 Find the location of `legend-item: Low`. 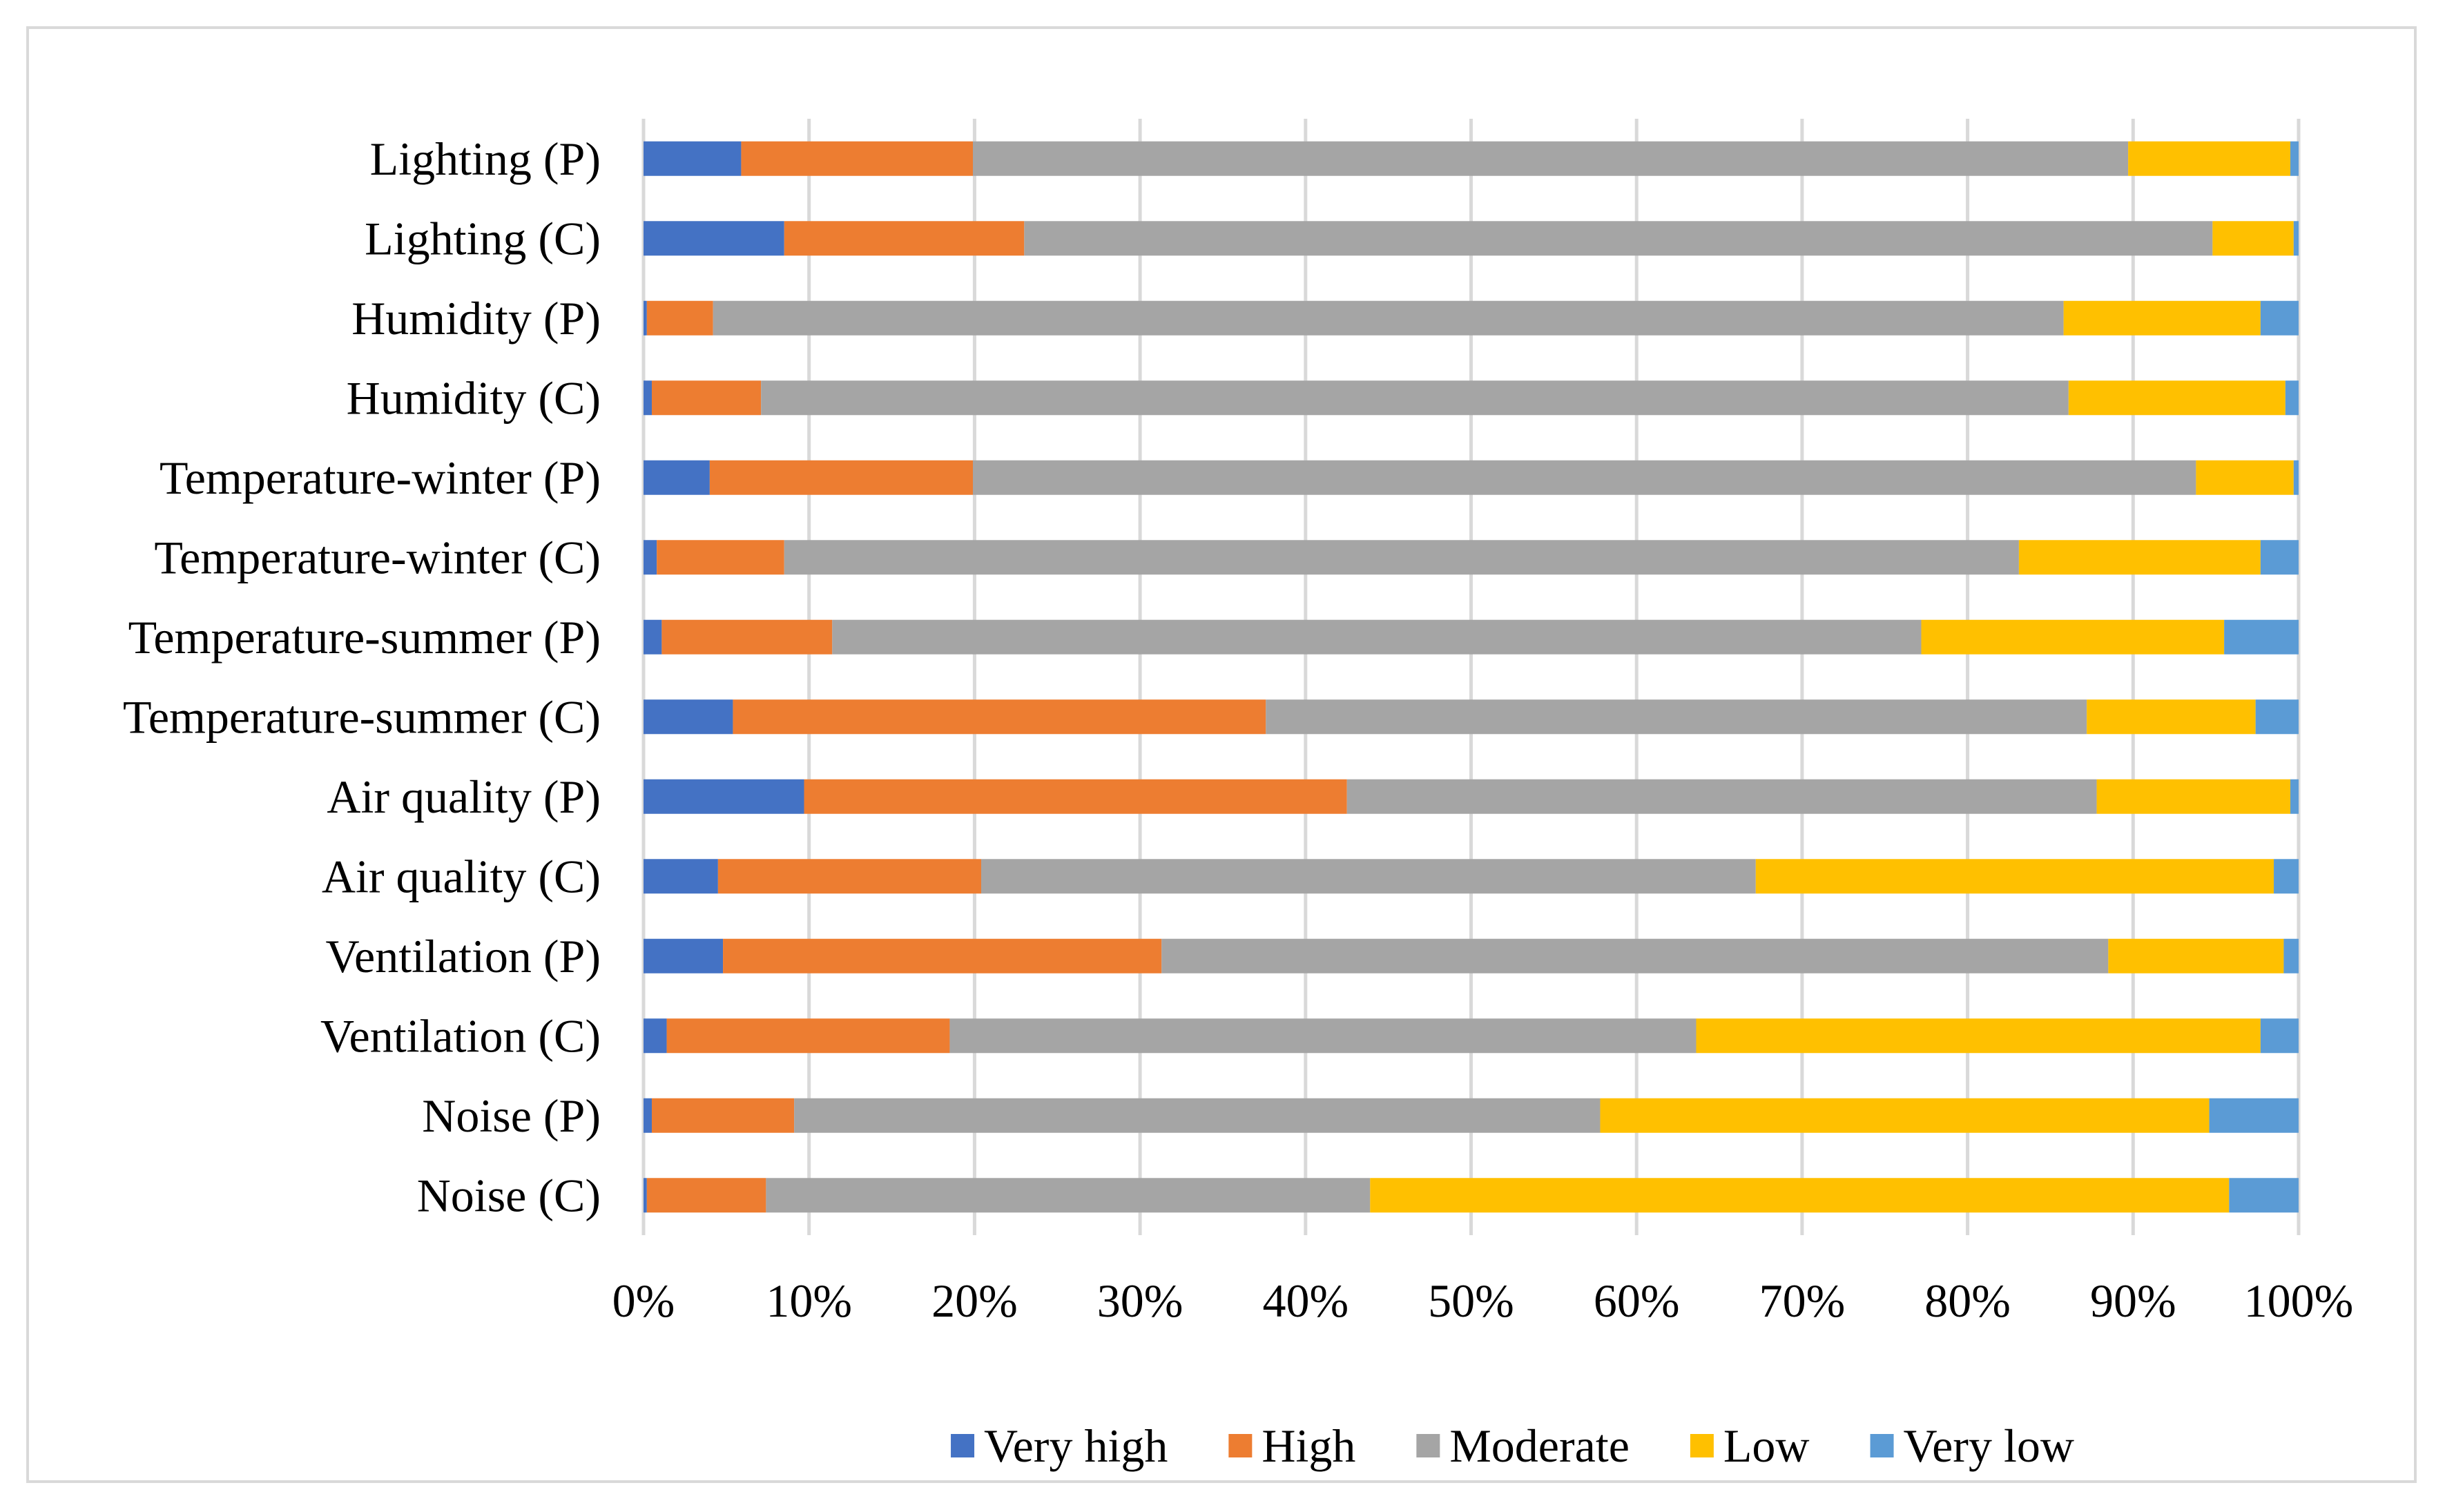

legend-item: Low is located at coordinates (1750, 1446).